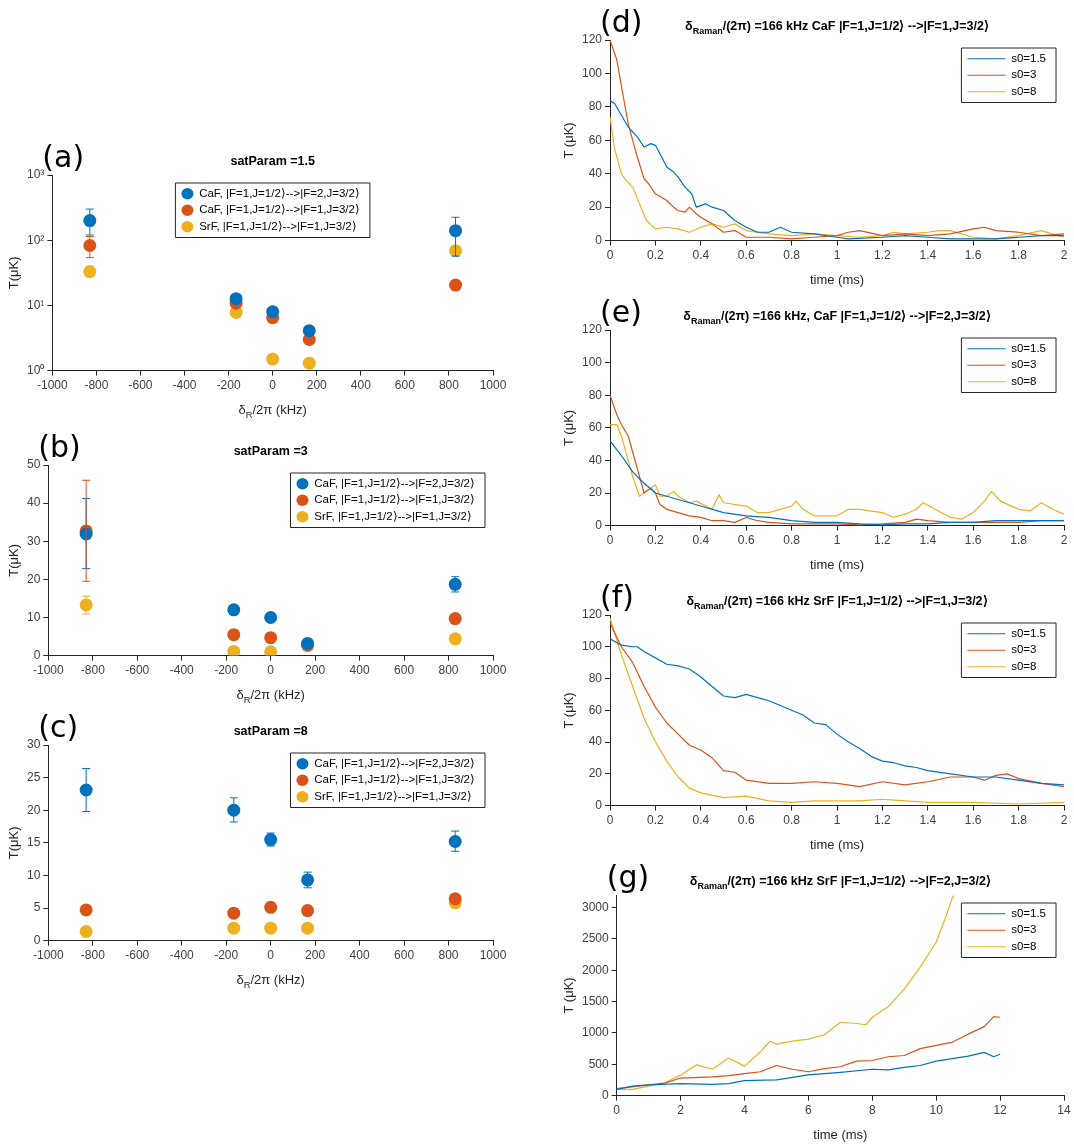 The height and width of the screenshot is (1145, 1074). What do you see at coordinates (745, 1110) in the screenshot?
I see `x-tick-label: 4` at bounding box center [745, 1110].